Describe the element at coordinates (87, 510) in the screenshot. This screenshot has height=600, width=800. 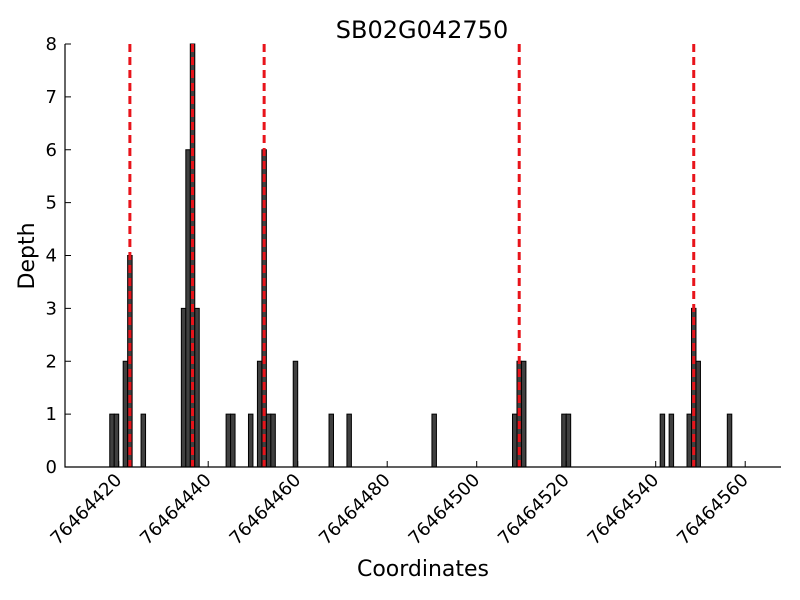
I see `x-tick-label: 76464420` at that location.